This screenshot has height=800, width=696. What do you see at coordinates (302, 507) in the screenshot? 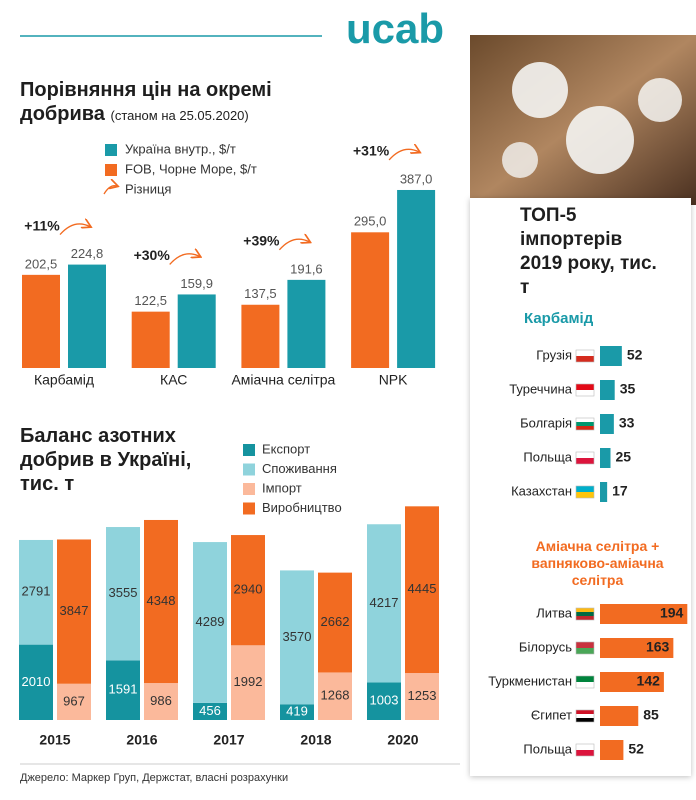
I see `legend-label: Виробництво` at bounding box center [302, 507].